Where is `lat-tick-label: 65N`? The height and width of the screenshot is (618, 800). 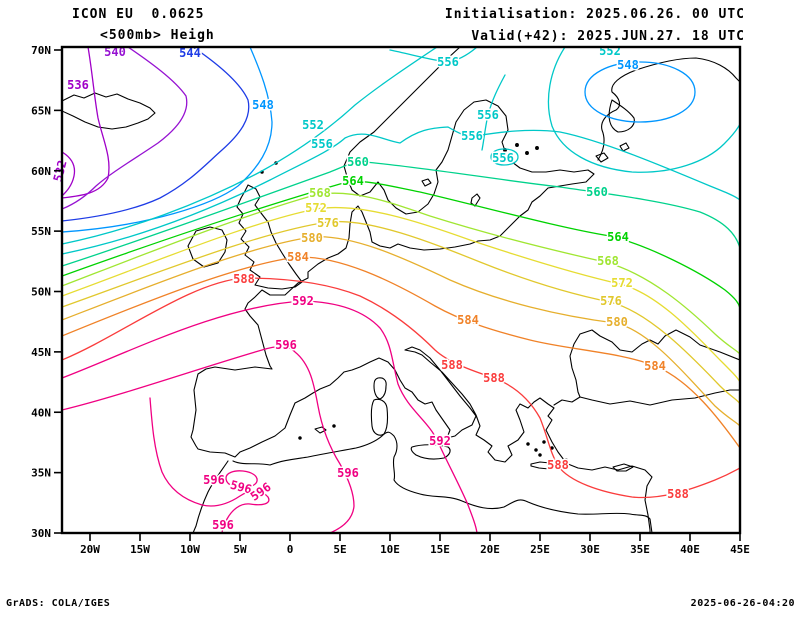
lat-tick-label: 65N is located at coordinates (41, 110).